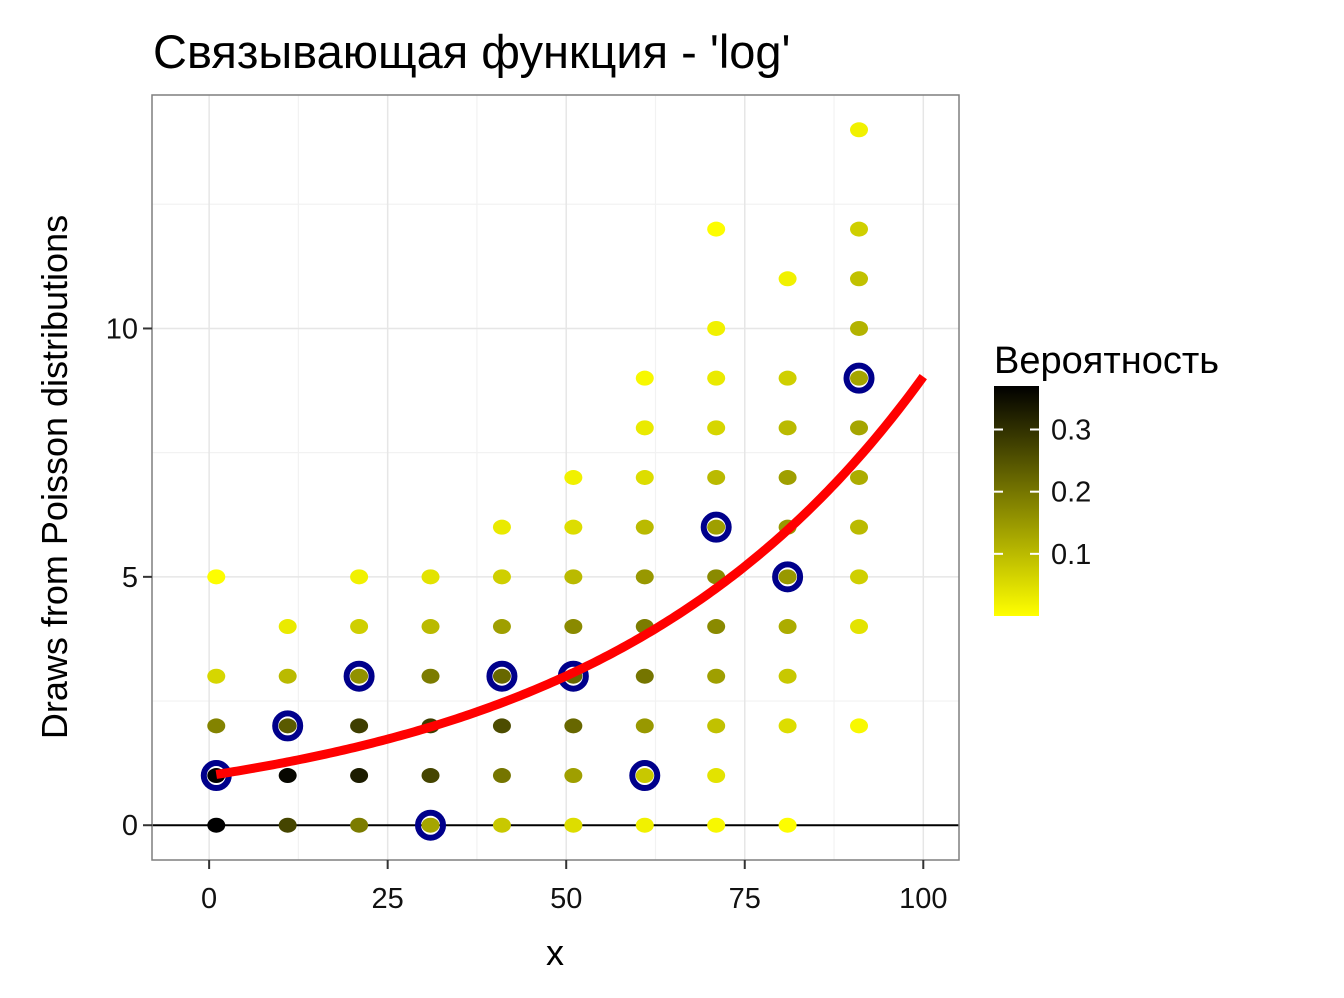 The width and height of the screenshot is (1344, 998). I want to click on y-tick-label: 5, so click(130, 578).